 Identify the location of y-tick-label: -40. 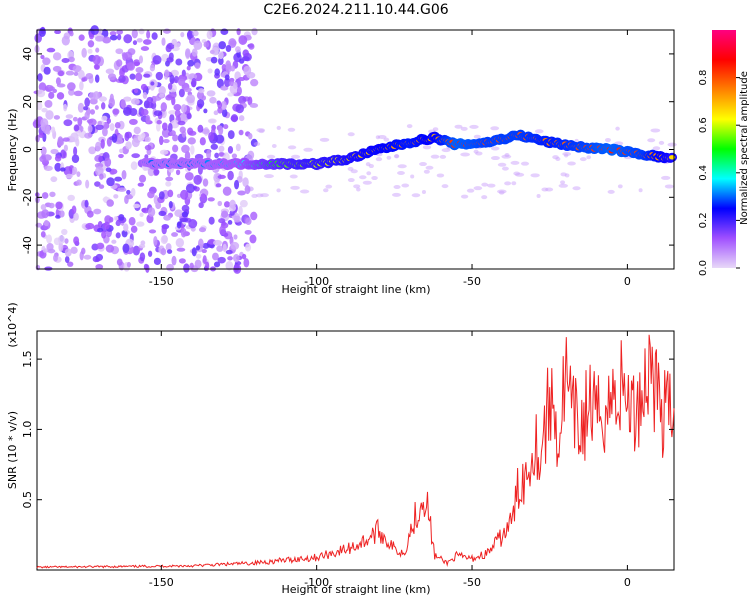
(27, 245).